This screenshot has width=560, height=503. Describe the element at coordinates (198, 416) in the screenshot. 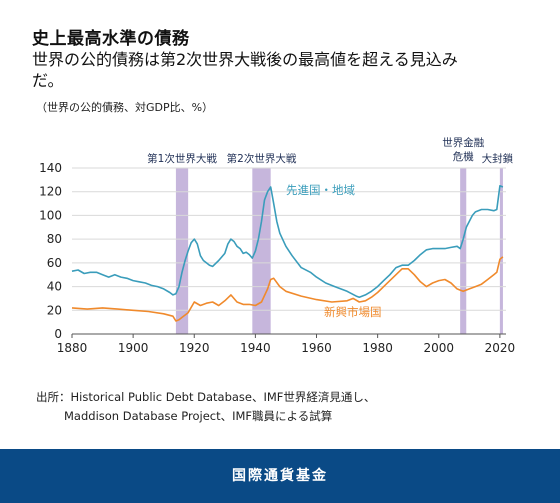

I see `source-line-2: Maddison Database Project、IMF職員による試算` at that location.